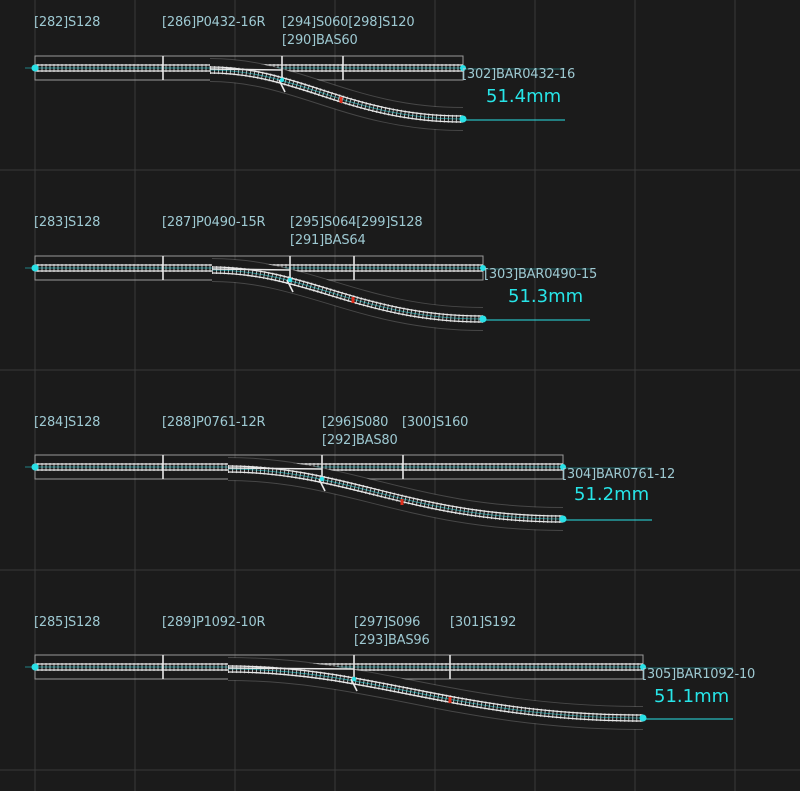 The height and width of the screenshot is (791, 800). I want to click on measurement-3: 51.2mm, so click(612, 494).